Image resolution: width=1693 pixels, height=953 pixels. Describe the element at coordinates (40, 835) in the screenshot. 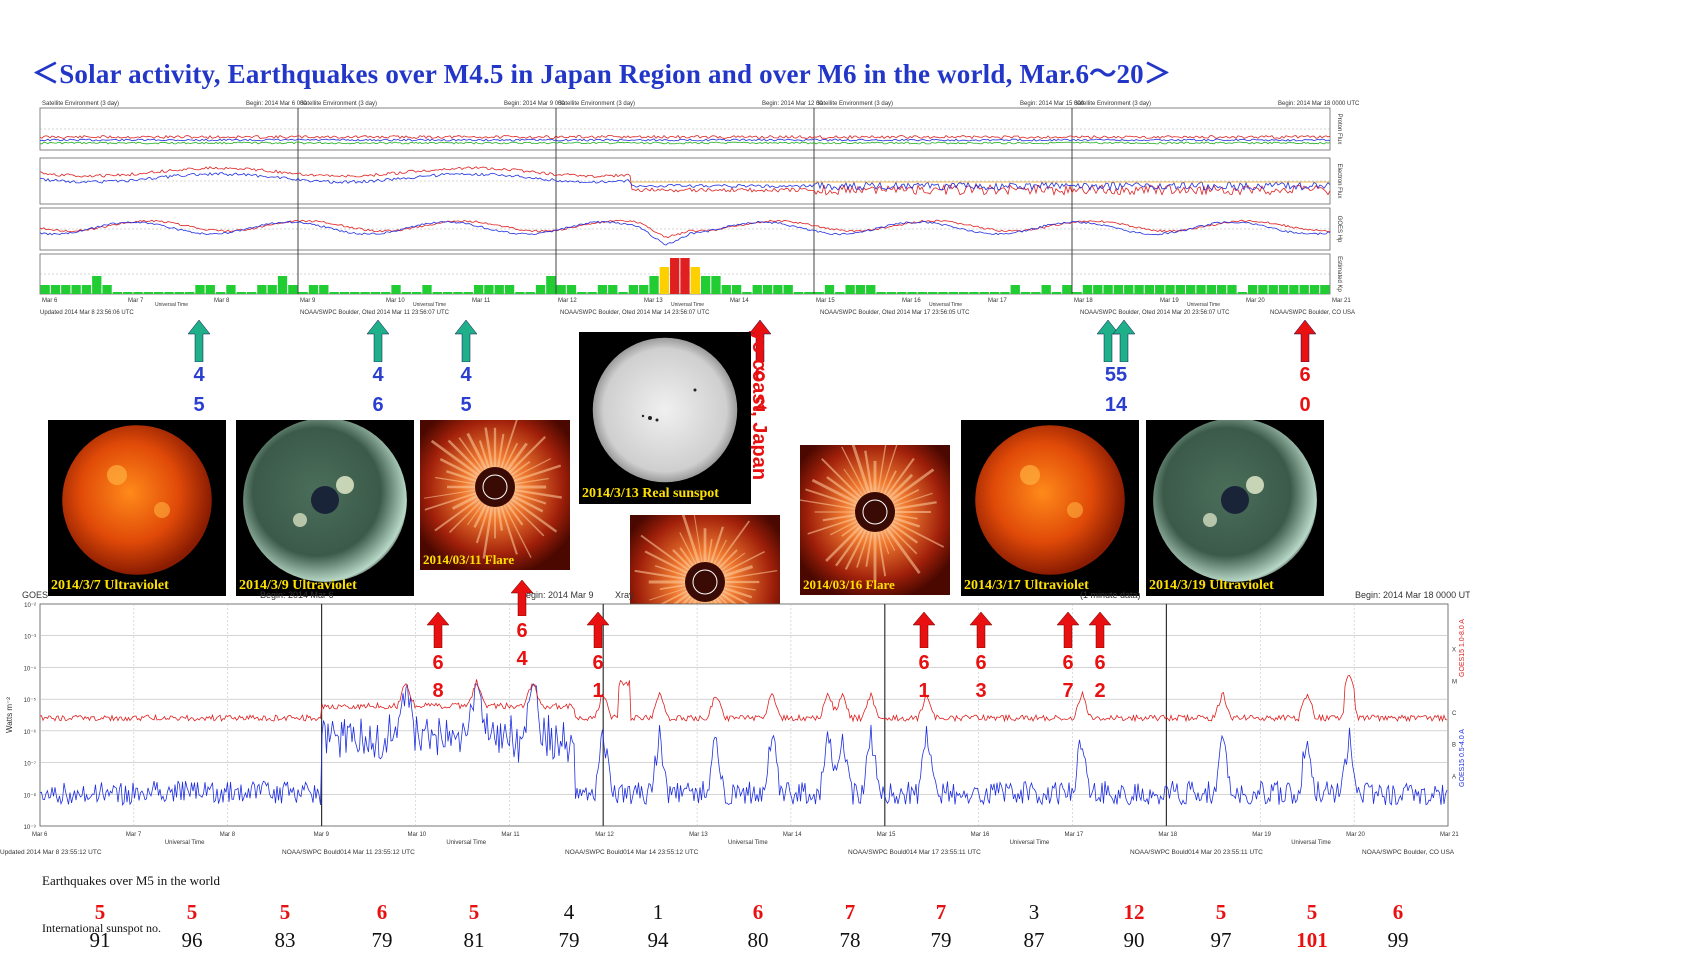

I see `xray-x-tick: Mar 6` at that location.